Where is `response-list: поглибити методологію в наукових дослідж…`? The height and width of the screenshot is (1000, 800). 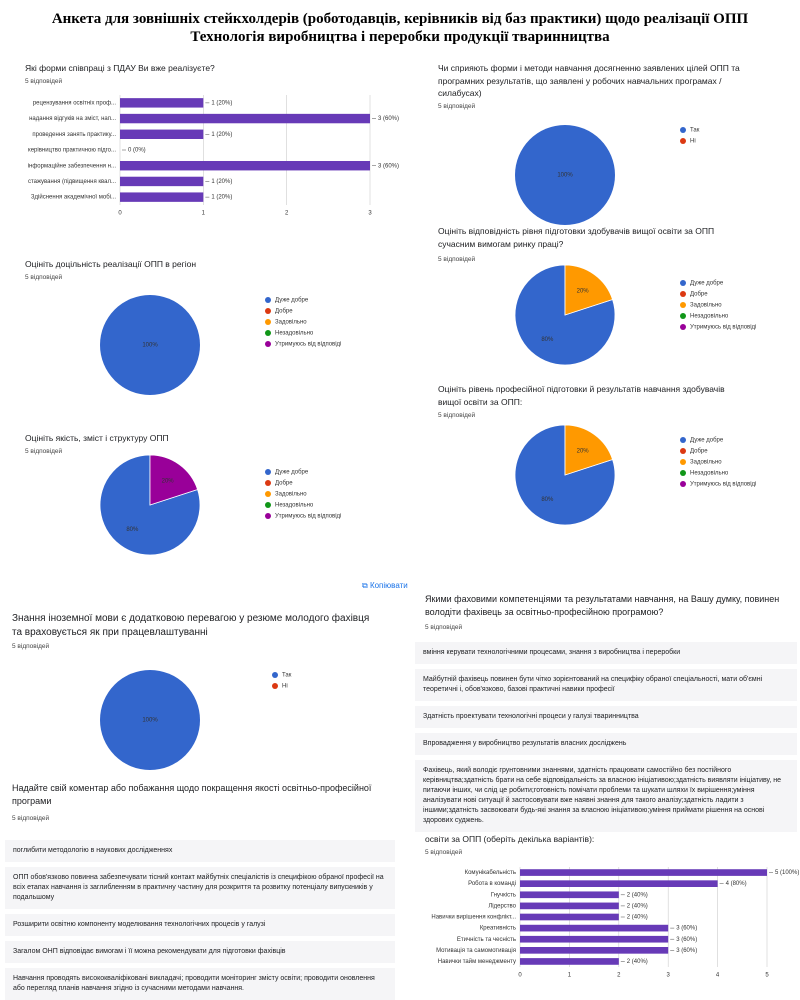
response-list: поглибити методологію в наукових дослідж… is located at coordinates (200, 920).